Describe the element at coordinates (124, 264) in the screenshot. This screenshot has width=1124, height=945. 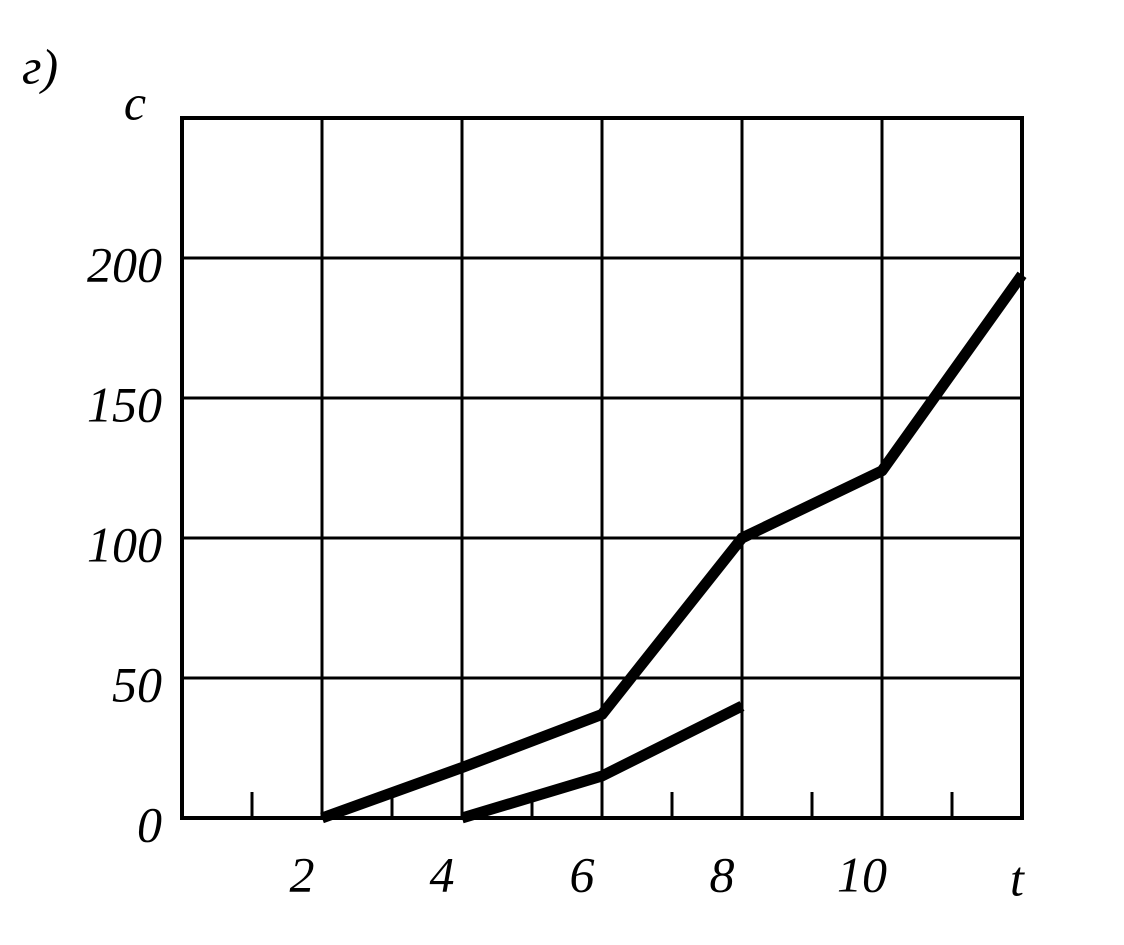
I see `y-tick-label: 200` at that location.